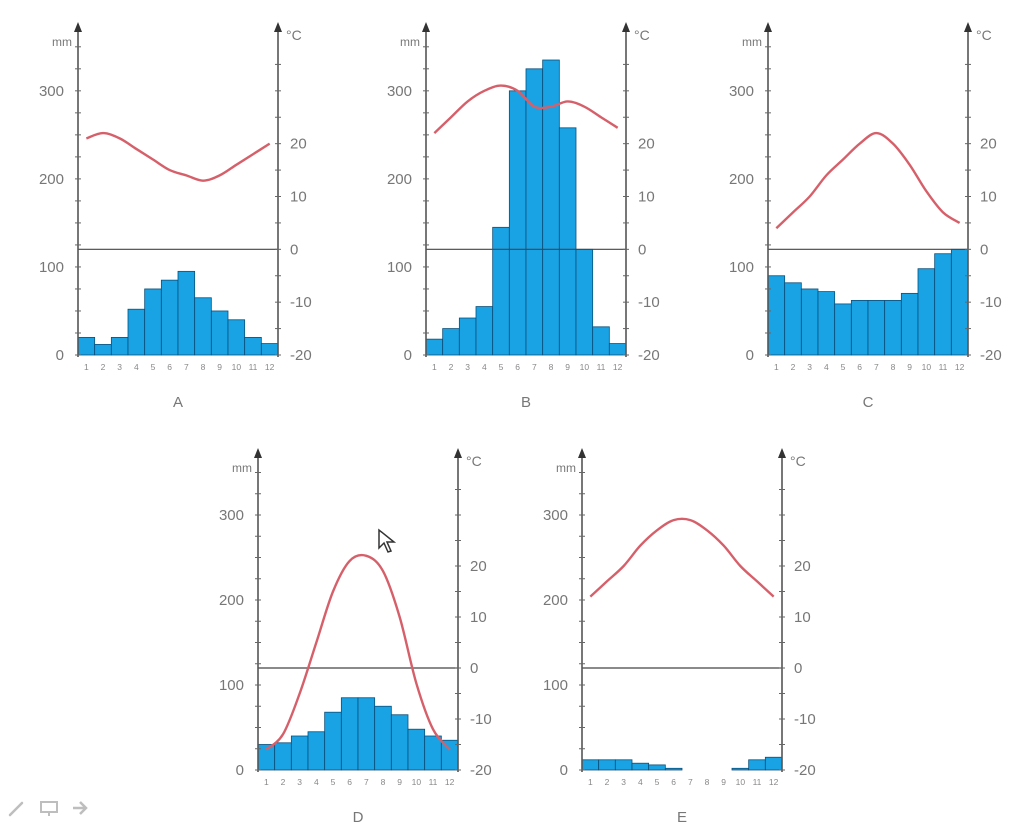  I want to click on month-tick-label: 4, so click(316, 782).